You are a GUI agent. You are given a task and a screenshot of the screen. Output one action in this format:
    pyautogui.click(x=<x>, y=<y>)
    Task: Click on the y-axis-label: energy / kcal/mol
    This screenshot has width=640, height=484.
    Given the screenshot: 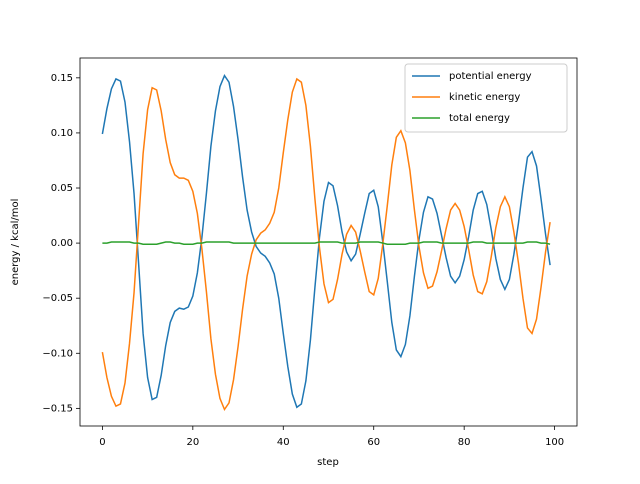 What is the action you would take?
    pyautogui.click(x=15, y=242)
    